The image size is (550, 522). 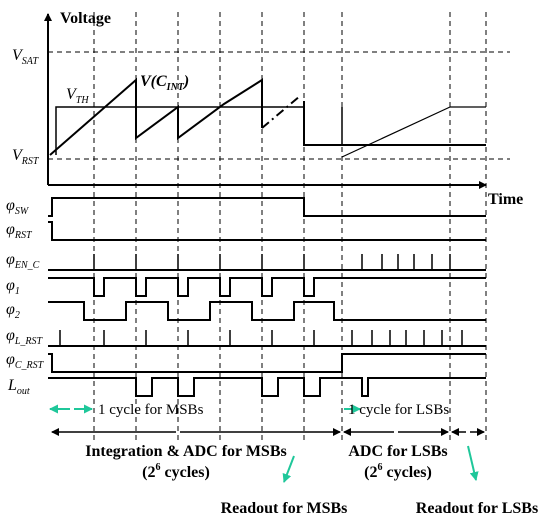 I want to click on lout-label: Lout, so click(x=18, y=387).